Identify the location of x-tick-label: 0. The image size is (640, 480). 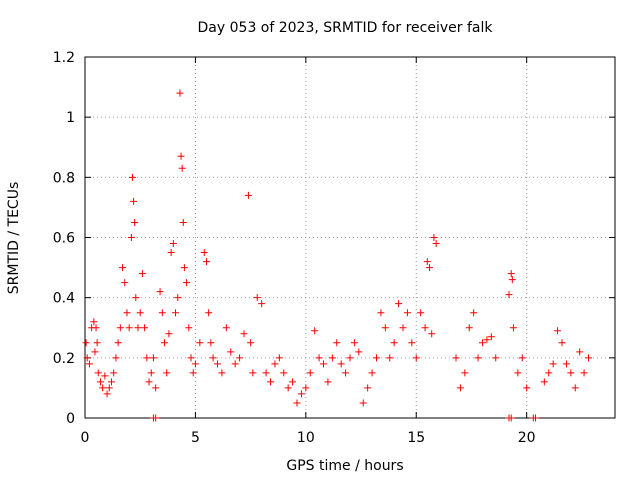
(85, 438).